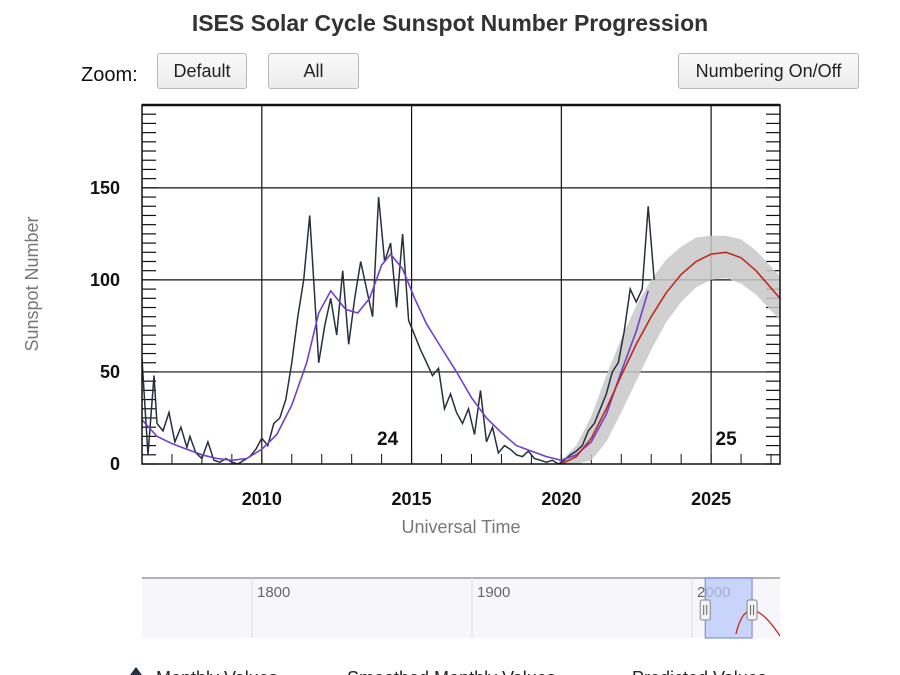 The width and height of the screenshot is (900, 675). I want to click on y-tick-label: 0, so click(115, 464).